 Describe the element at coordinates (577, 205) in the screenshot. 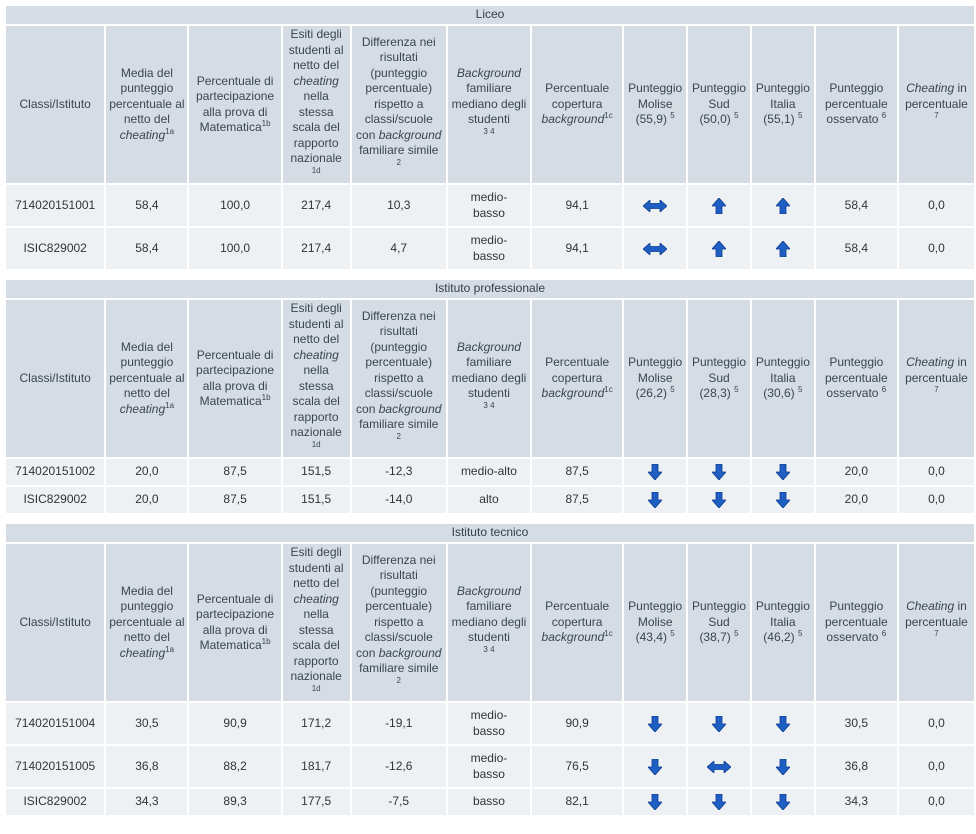

I see `cell-copertura: 94,1` at that location.